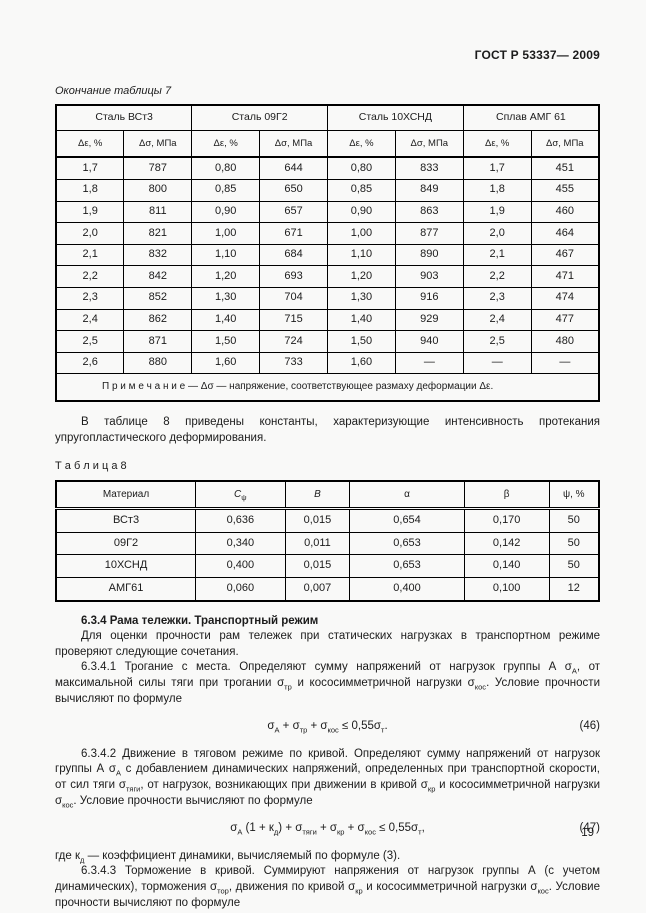 This screenshot has height=913, width=646. I want to click on table-cell: 12, so click(574, 589).